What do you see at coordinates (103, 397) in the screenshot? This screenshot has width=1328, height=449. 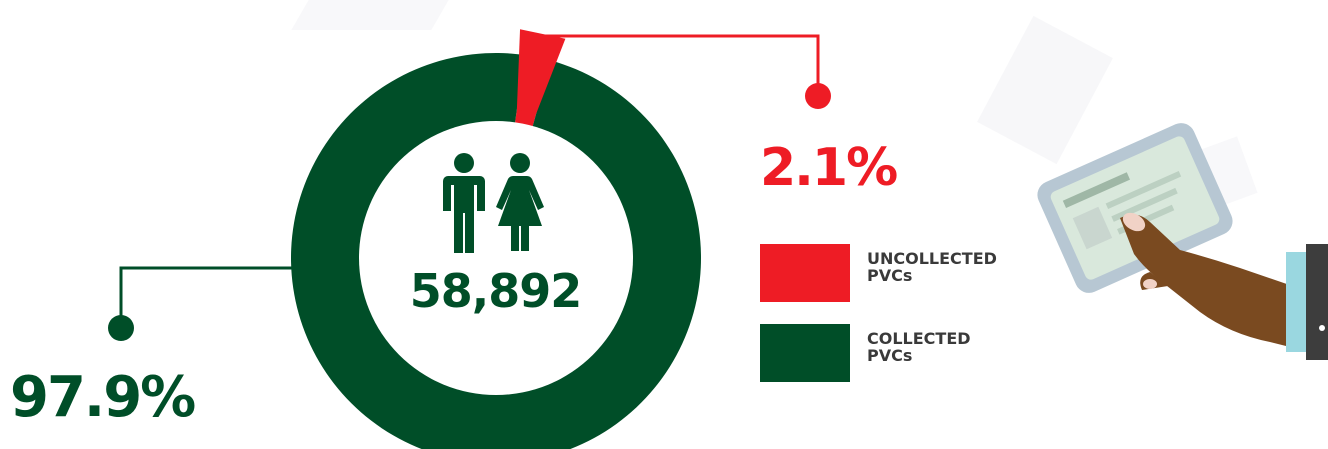 I see `collected-percentage-label: 97.9%` at bounding box center [103, 397].